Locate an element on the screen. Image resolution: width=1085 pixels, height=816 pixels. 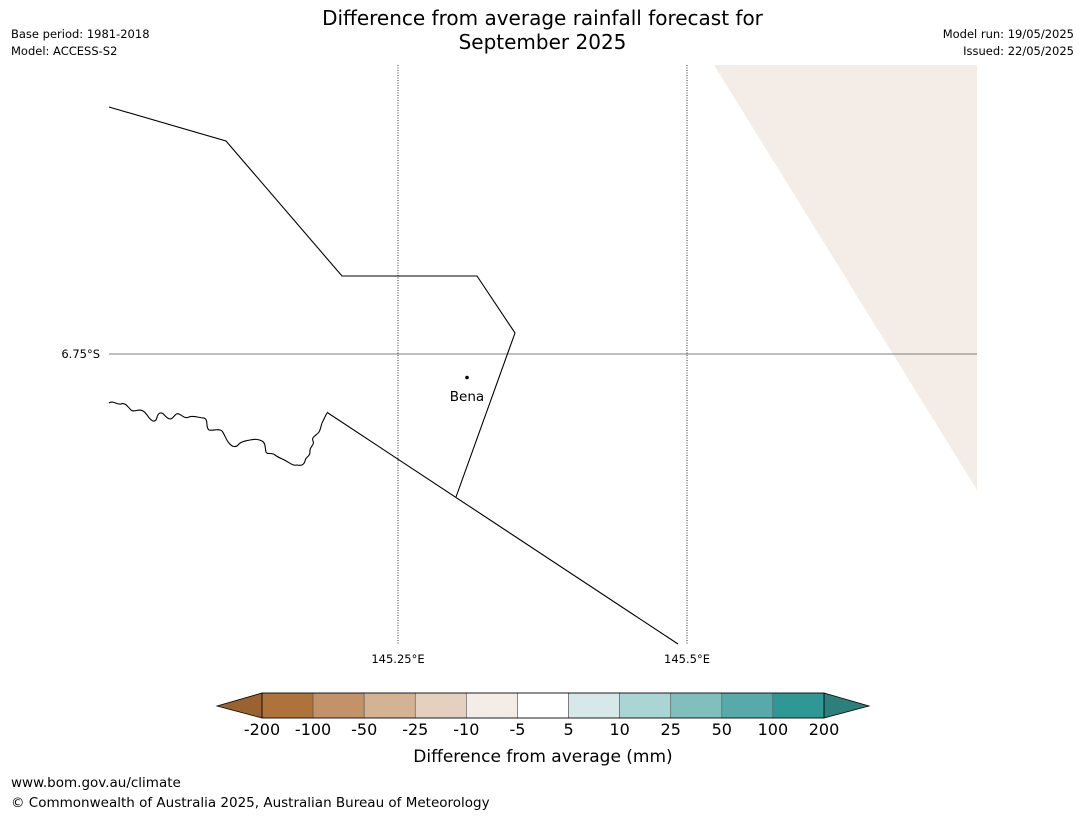
base-period: Base period: 1981-2018 is located at coordinates (80, 34).